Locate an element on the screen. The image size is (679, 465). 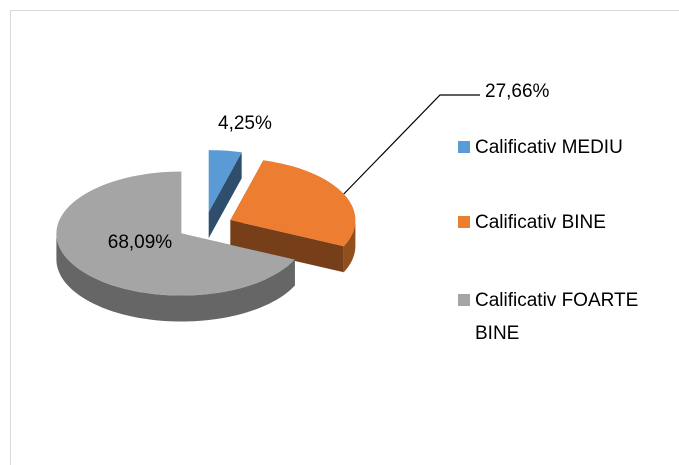
data-label: 68,09% is located at coordinates (140, 242).